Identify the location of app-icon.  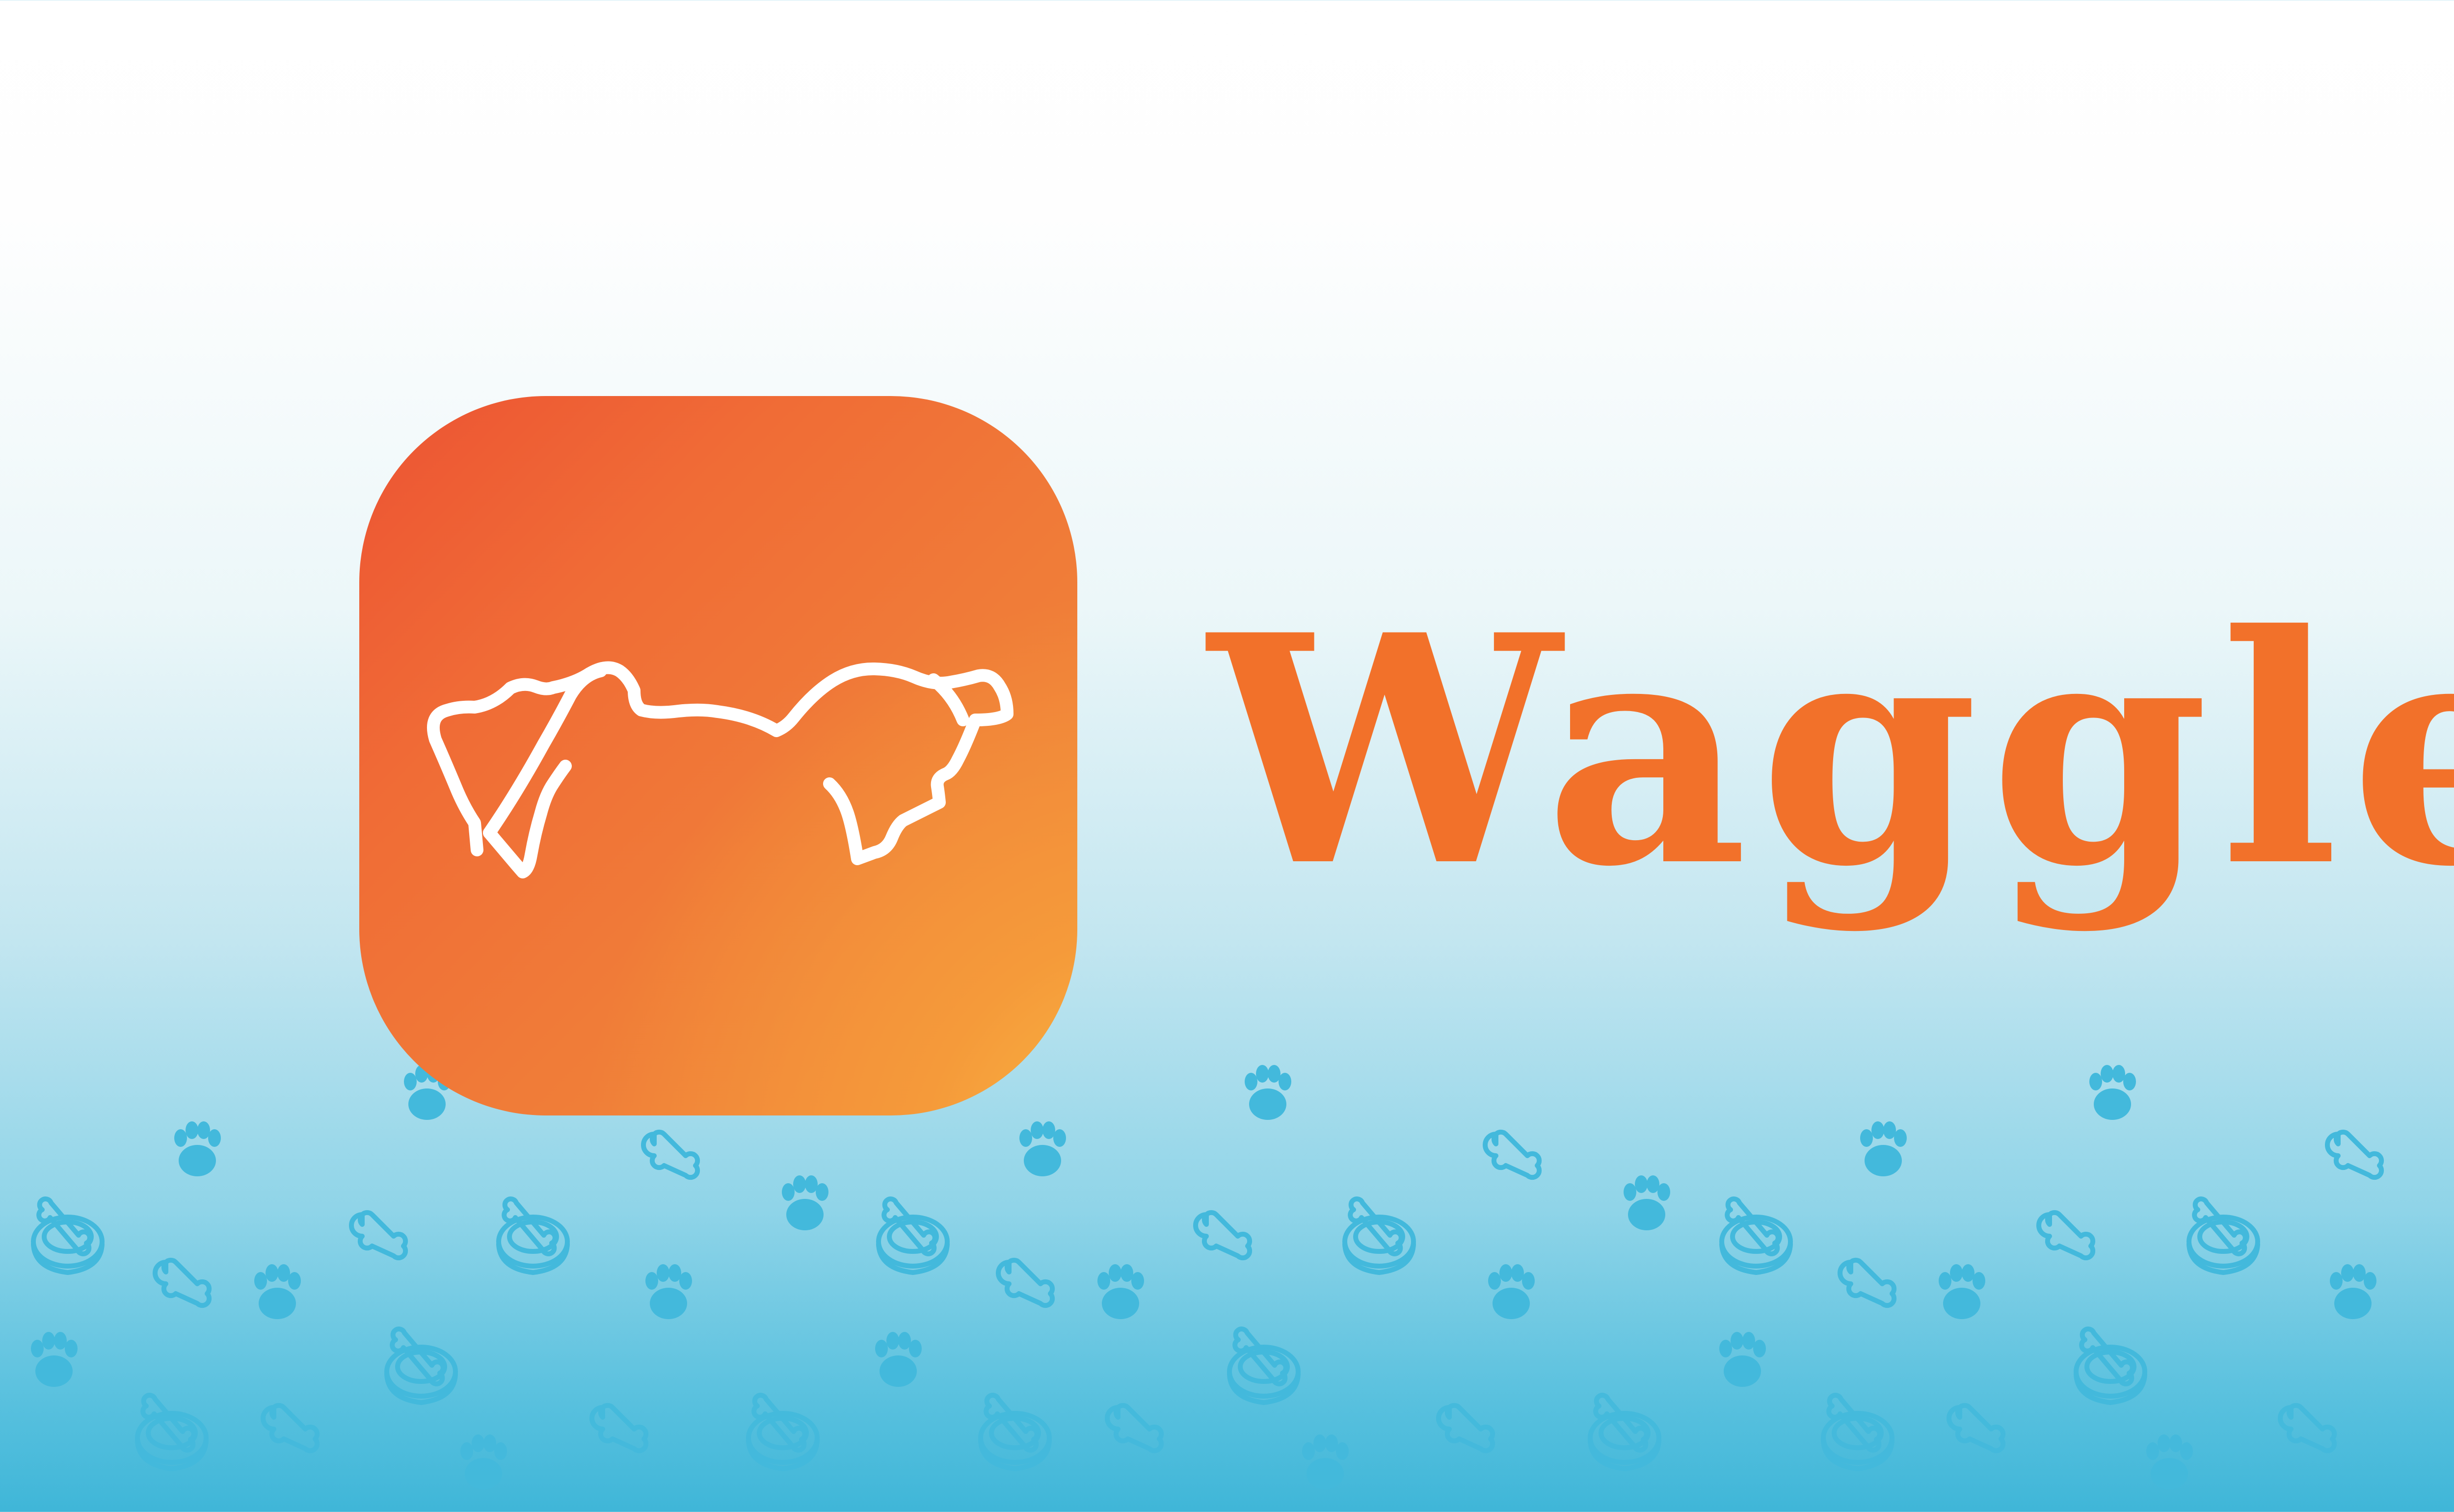
(718, 755).